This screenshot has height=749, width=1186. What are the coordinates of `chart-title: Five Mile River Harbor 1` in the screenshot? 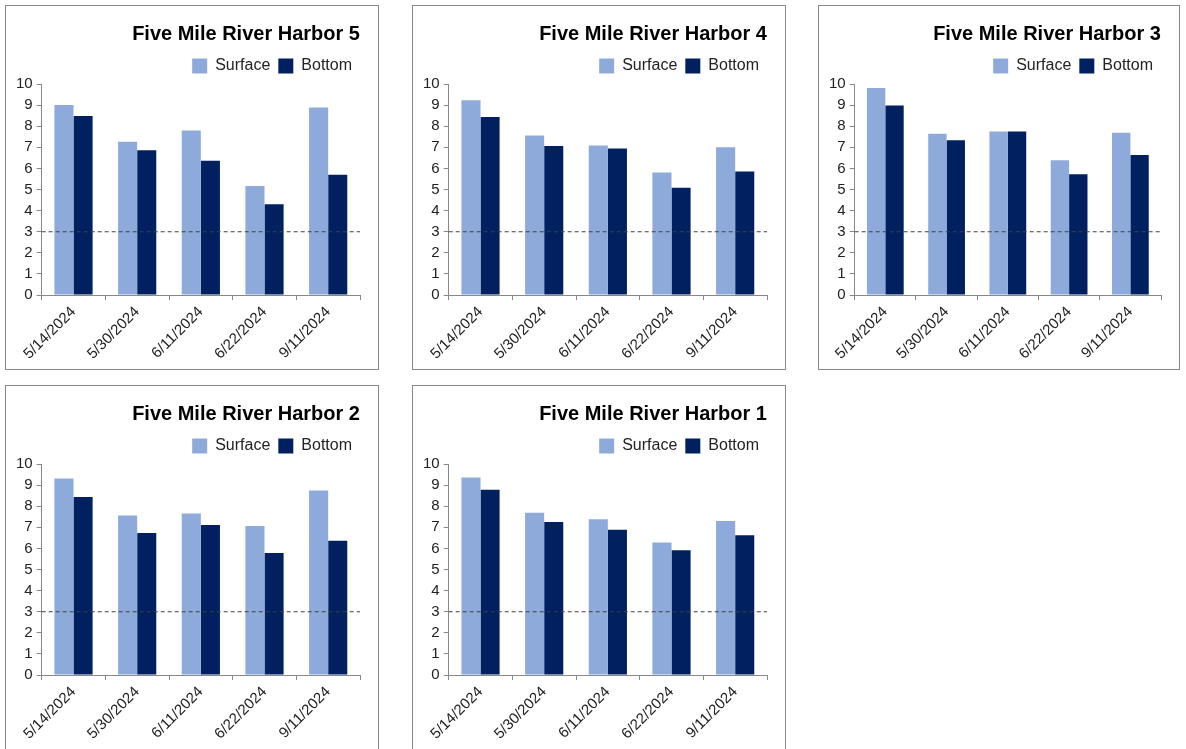 It's located at (653, 412).